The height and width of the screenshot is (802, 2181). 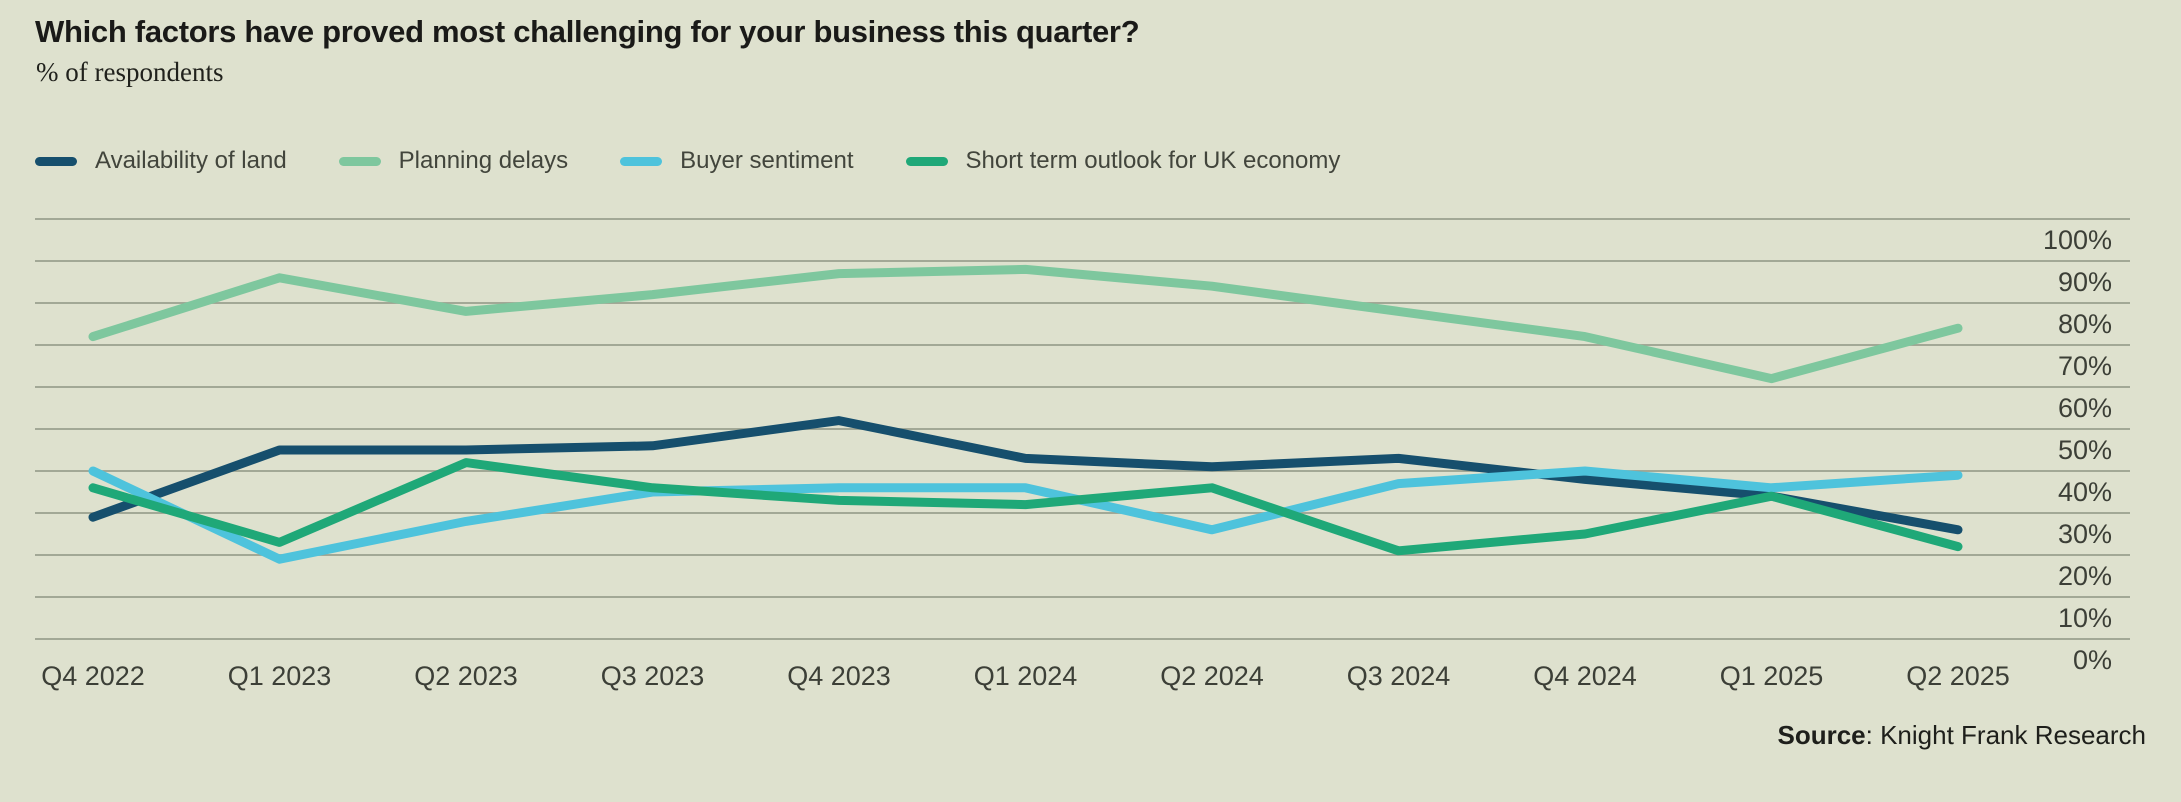 What do you see at coordinates (130, 72) in the screenshot?
I see `chart-subtitle: % of respondents` at bounding box center [130, 72].